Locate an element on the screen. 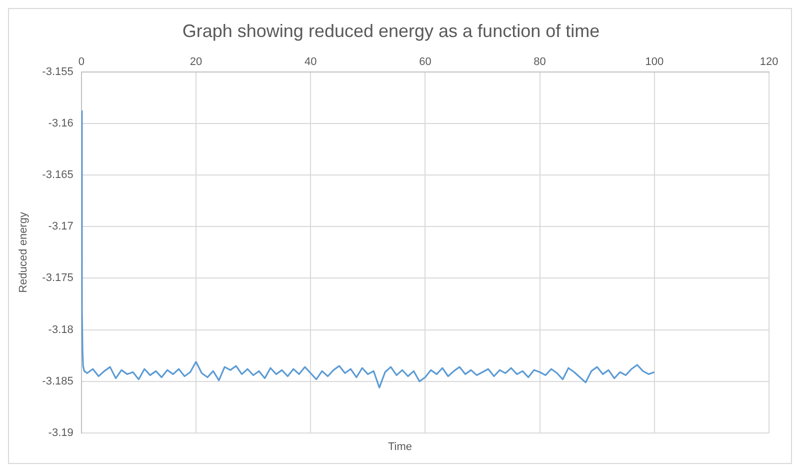 This screenshot has height=472, width=800. chart-title: Graph showing reduced energy as a function of time is located at coordinates (391, 30).